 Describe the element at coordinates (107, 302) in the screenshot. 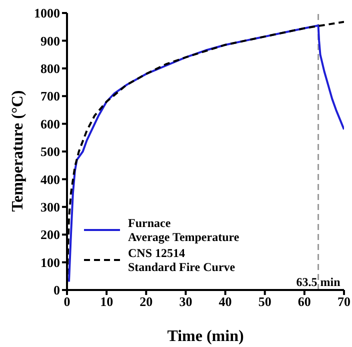

I see `x-tick-label: 10` at that location.